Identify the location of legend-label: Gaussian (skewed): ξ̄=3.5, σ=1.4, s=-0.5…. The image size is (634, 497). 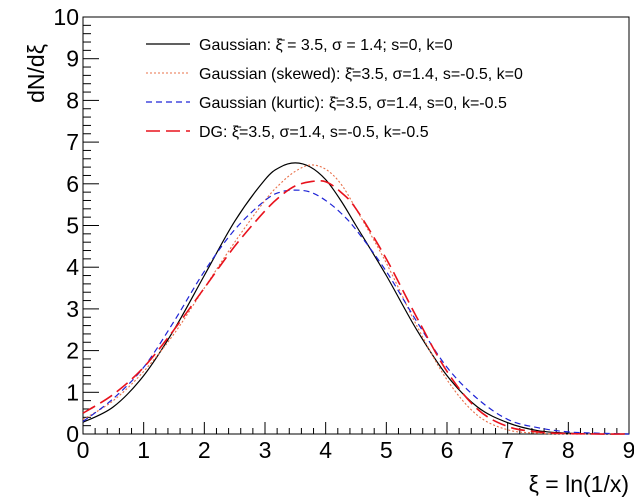
(361, 74).